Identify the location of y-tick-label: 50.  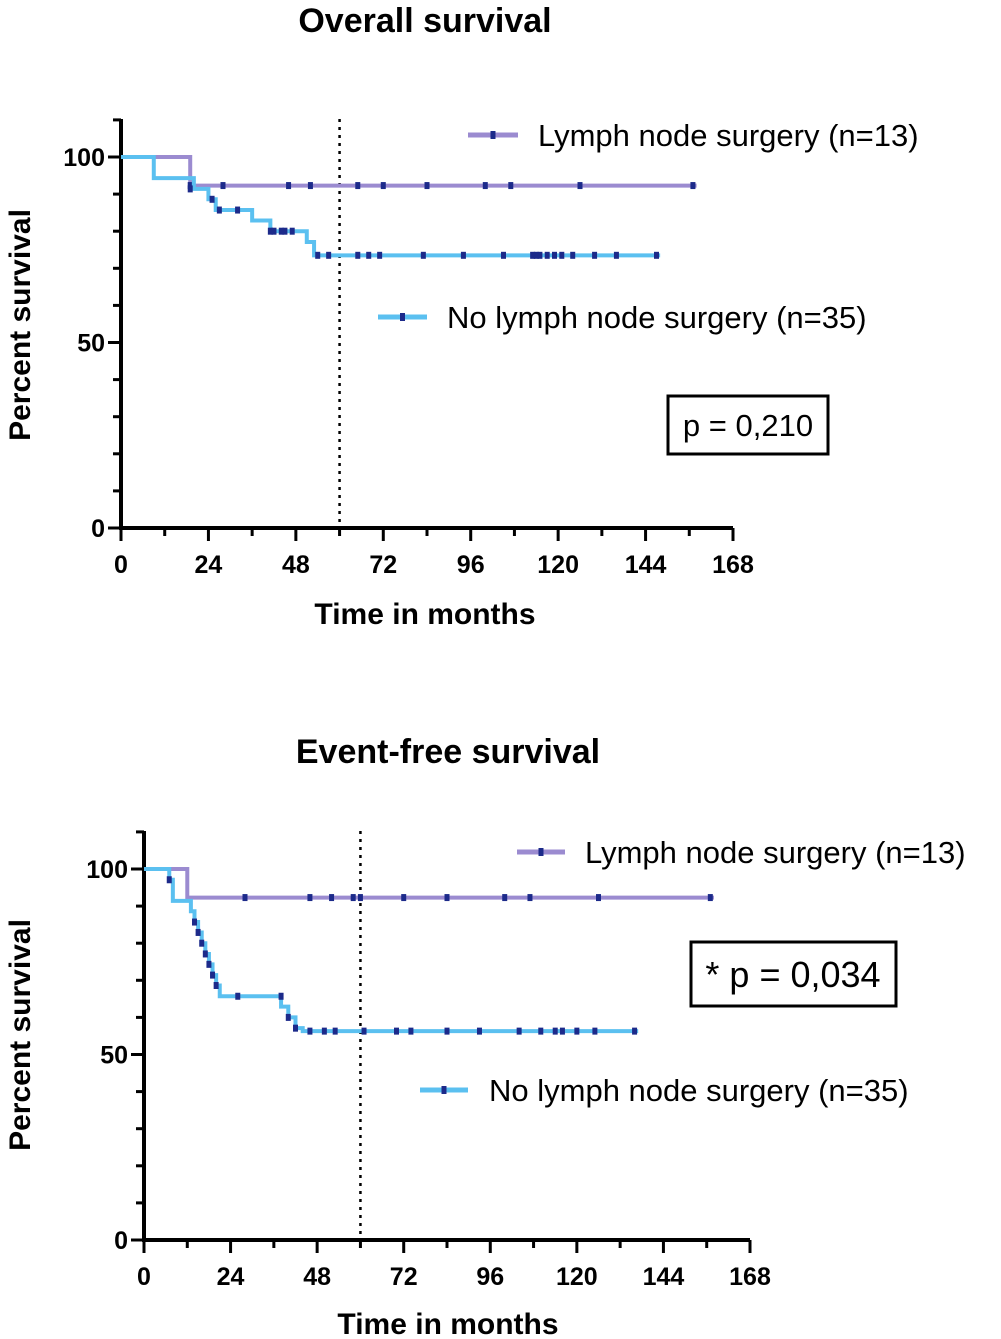
(114, 1056).